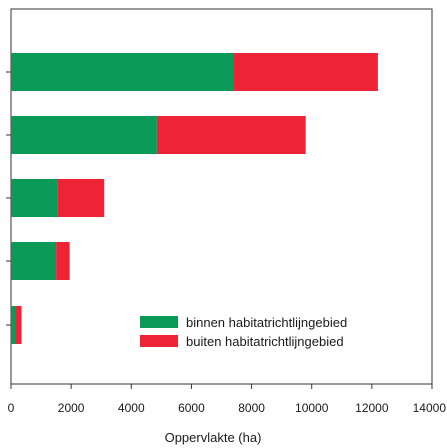 The image size is (447, 448). Describe the element at coordinates (213, 437) in the screenshot. I see `x-axis-title: Oppervlakte (ha)` at that location.